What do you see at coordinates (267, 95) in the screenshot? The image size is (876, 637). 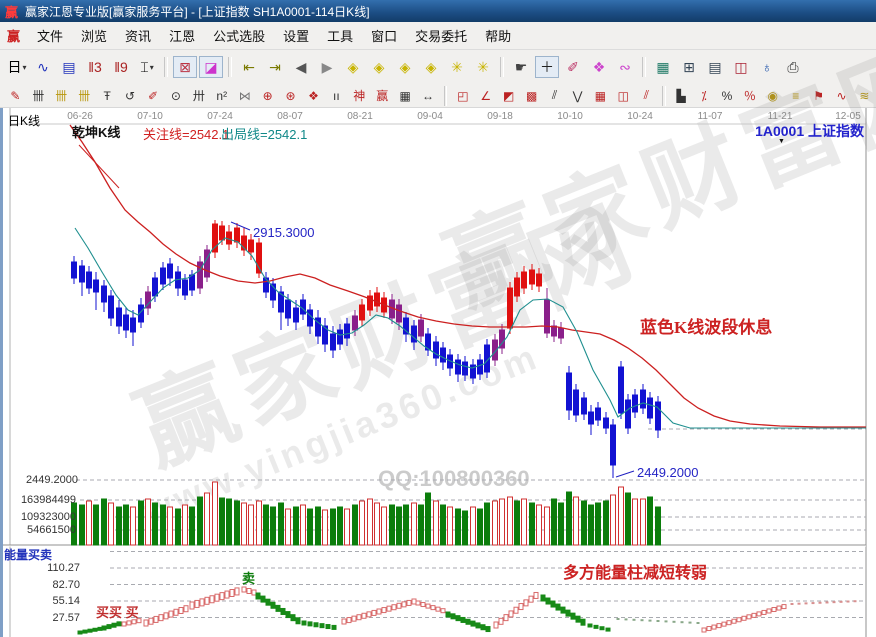 I see `target-circle-icon: ⊕` at bounding box center [267, 95].